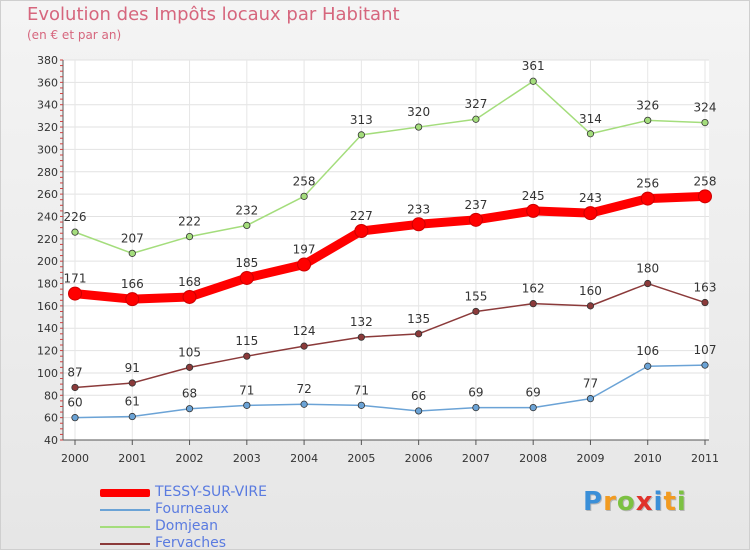  Describe the element at coordinates (74, 403) in the screenshot. I see `data-label: 60` at that location.